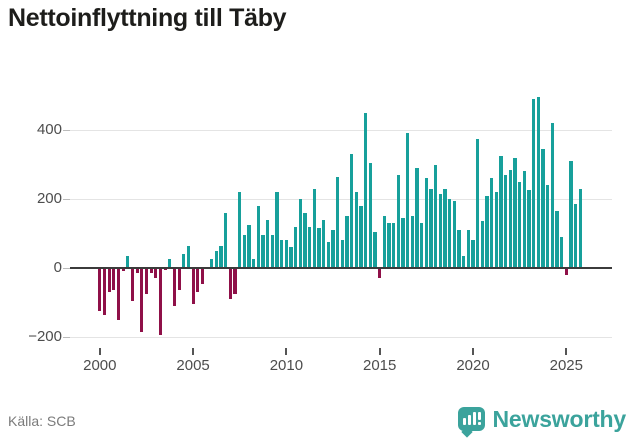 This screenshot has height=439, width=631. I want to click on bar-2011-Q3, so click(314, 228).